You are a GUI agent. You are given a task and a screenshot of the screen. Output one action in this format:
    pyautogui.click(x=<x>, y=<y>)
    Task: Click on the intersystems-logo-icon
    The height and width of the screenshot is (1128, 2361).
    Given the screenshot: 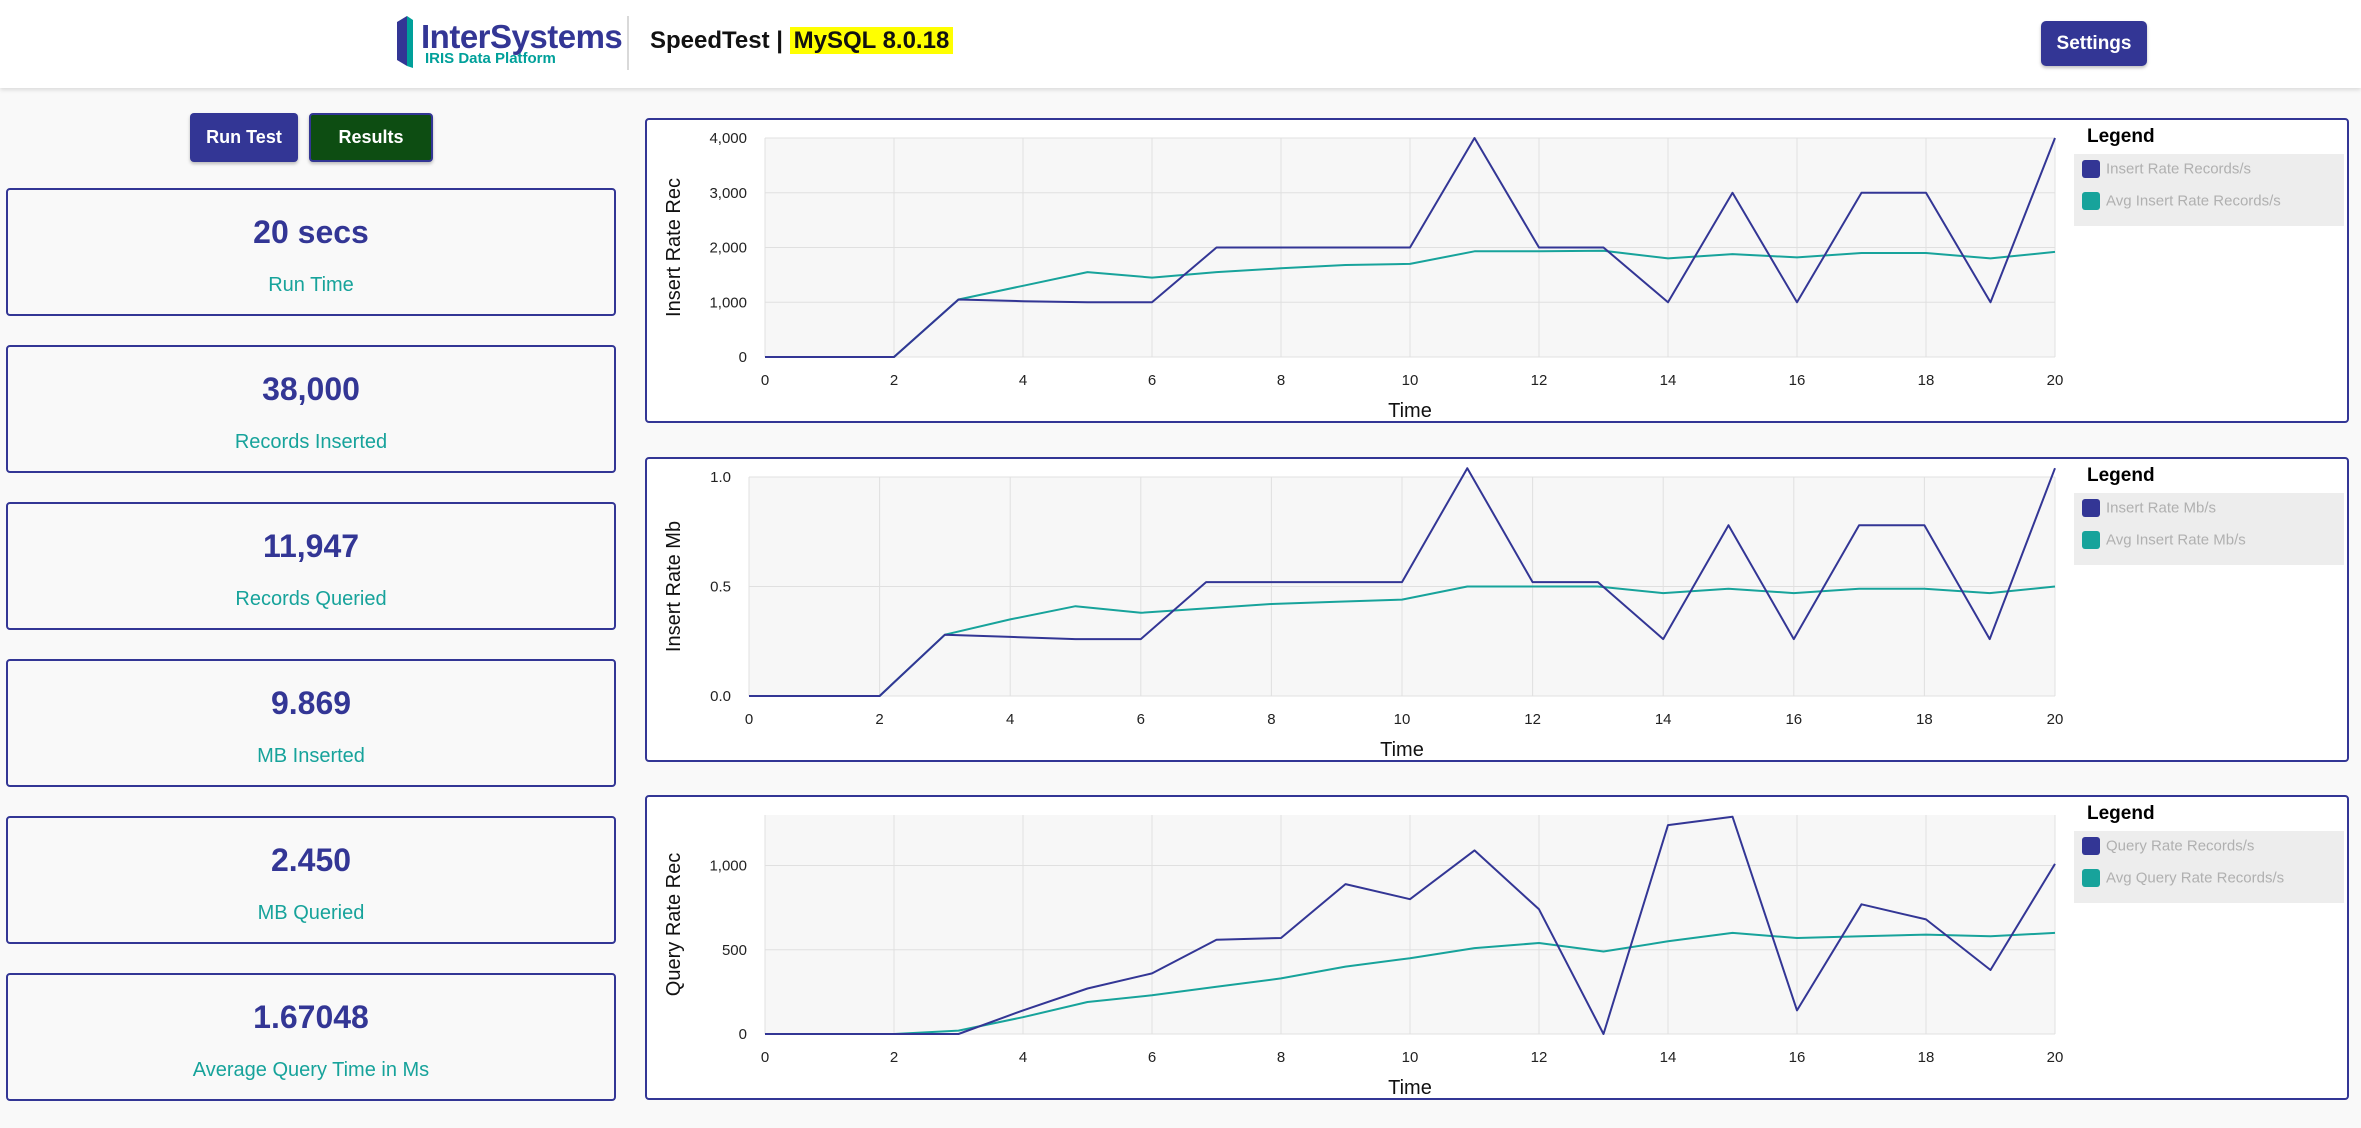 What is the action you would take?
    pyautogui.click(x=405, y=42)
    